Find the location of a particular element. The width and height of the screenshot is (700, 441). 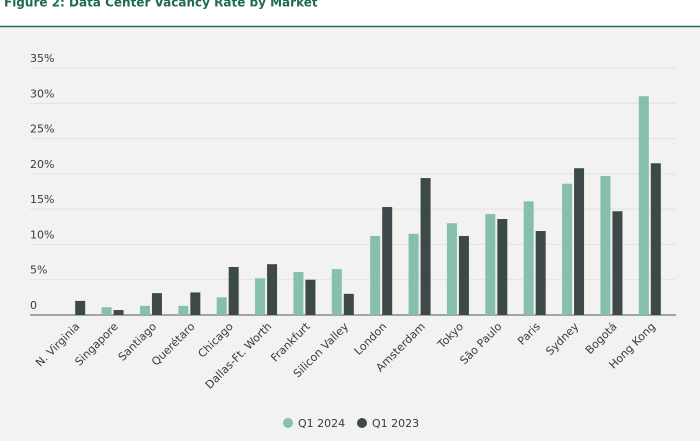

y-tick-label: 0 is located at coordinates (33, 305).